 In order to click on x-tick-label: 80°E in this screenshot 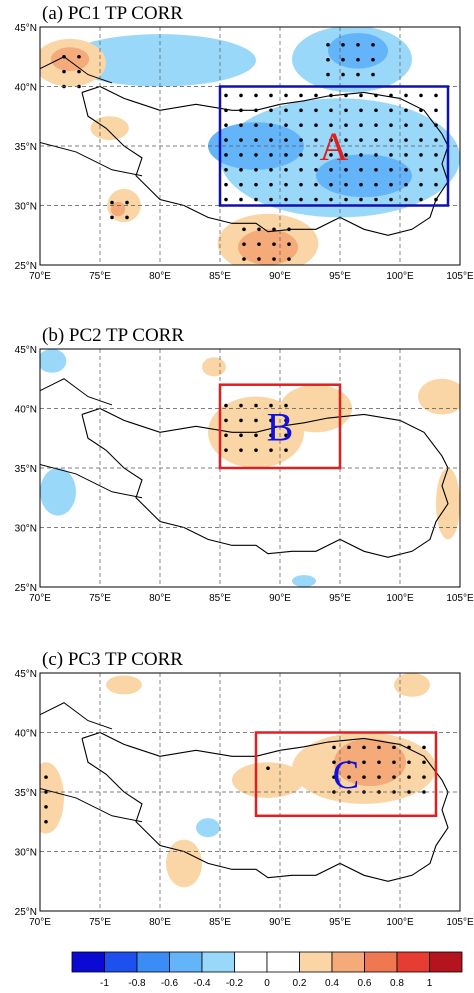, I will do `click(160, 276)`.